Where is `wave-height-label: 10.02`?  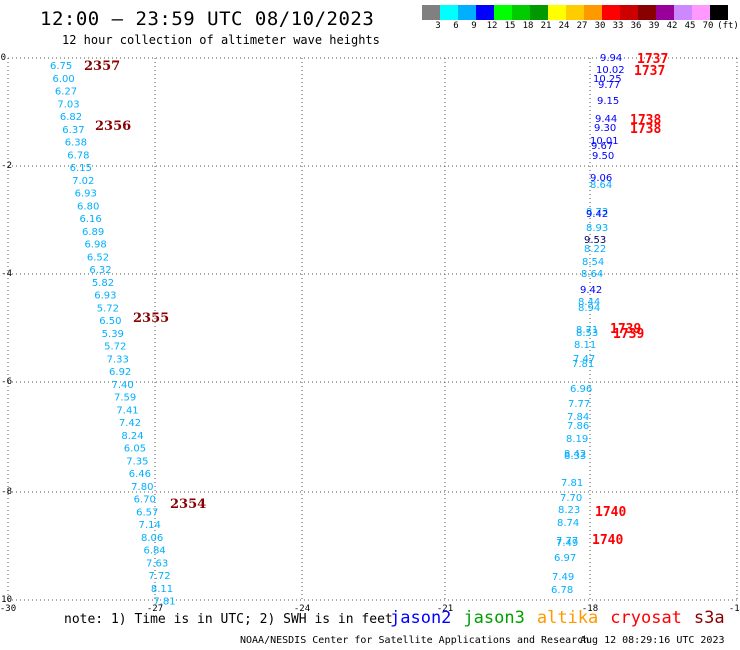
wave-height-label: 10.02 is located at coordinates (610, 70).